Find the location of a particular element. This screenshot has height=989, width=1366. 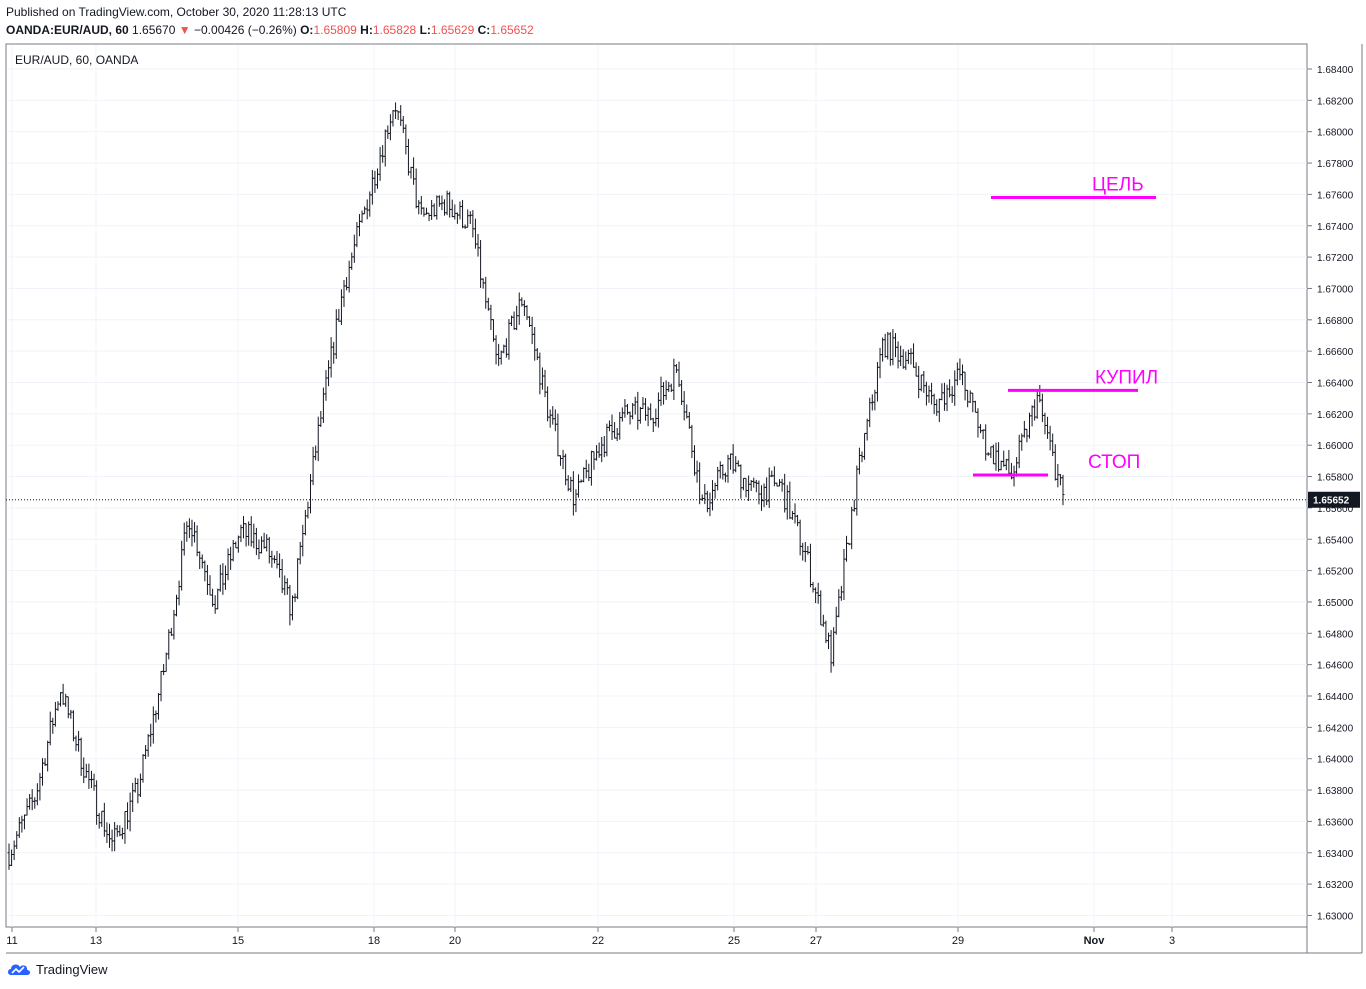

y-tick-label: 1.67000 is located at coordinates (1335, 289).